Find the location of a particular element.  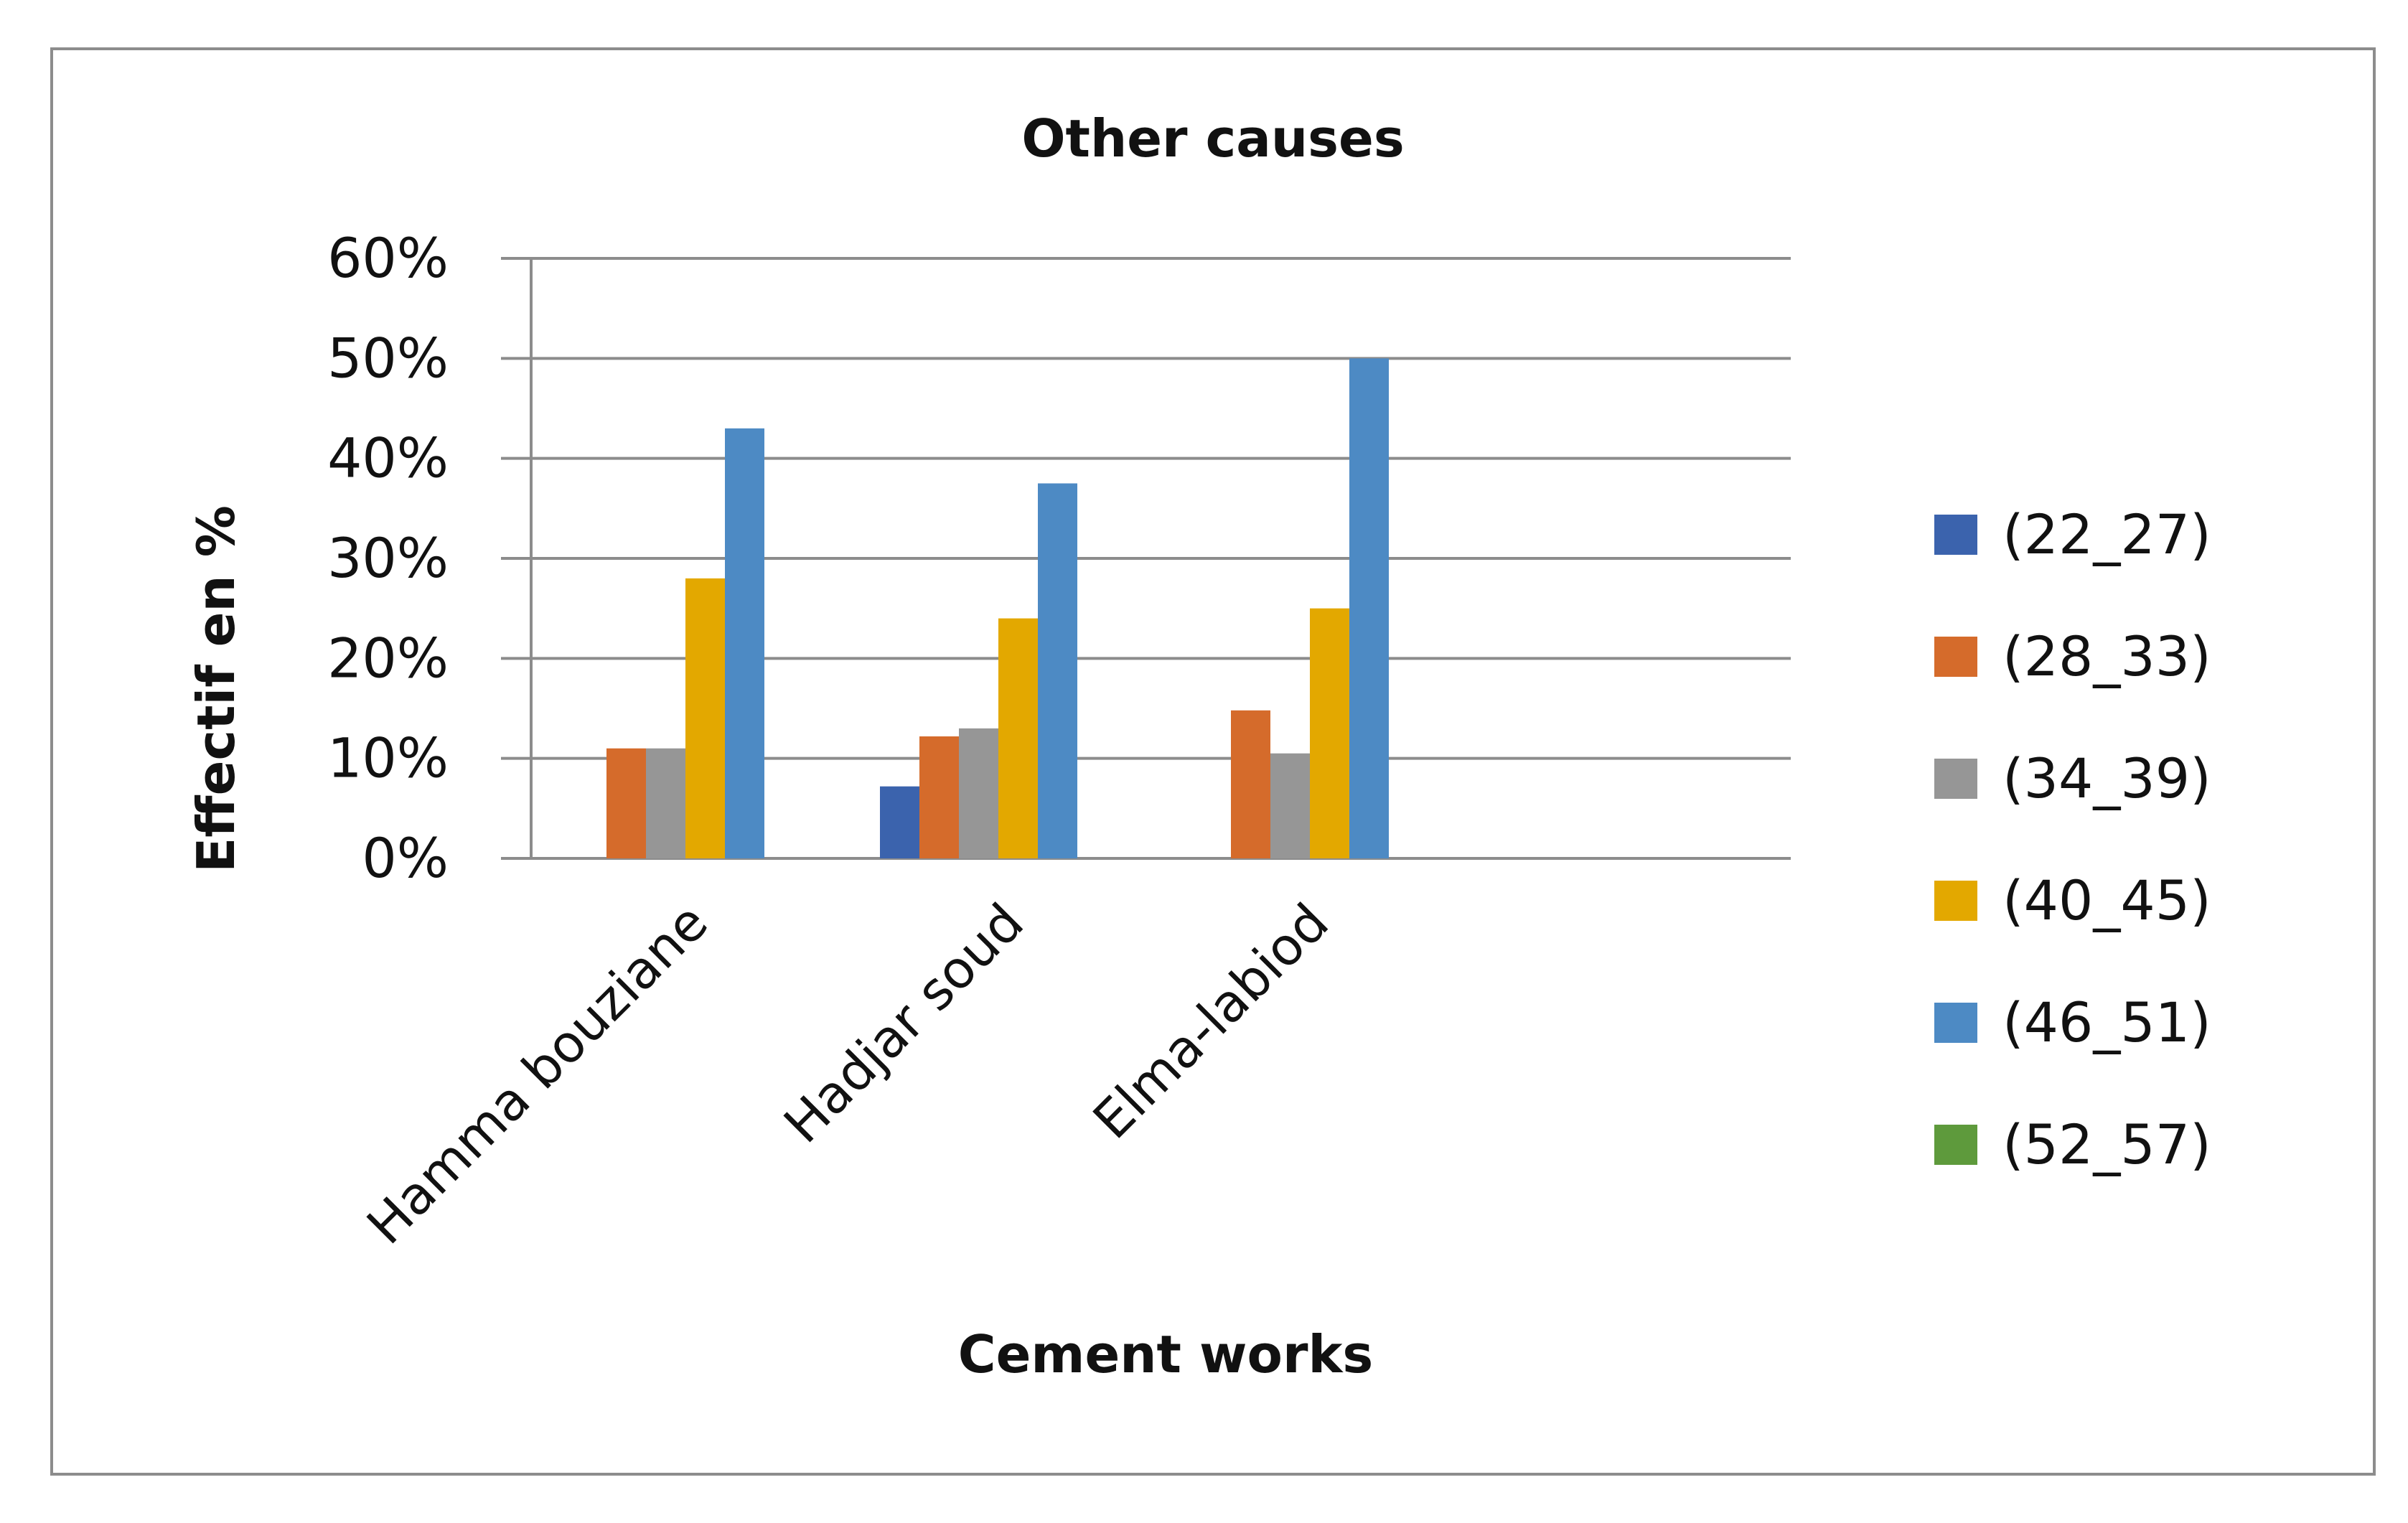

bar-40_45-hadjar-soud is located at coordinates (1018, 738).